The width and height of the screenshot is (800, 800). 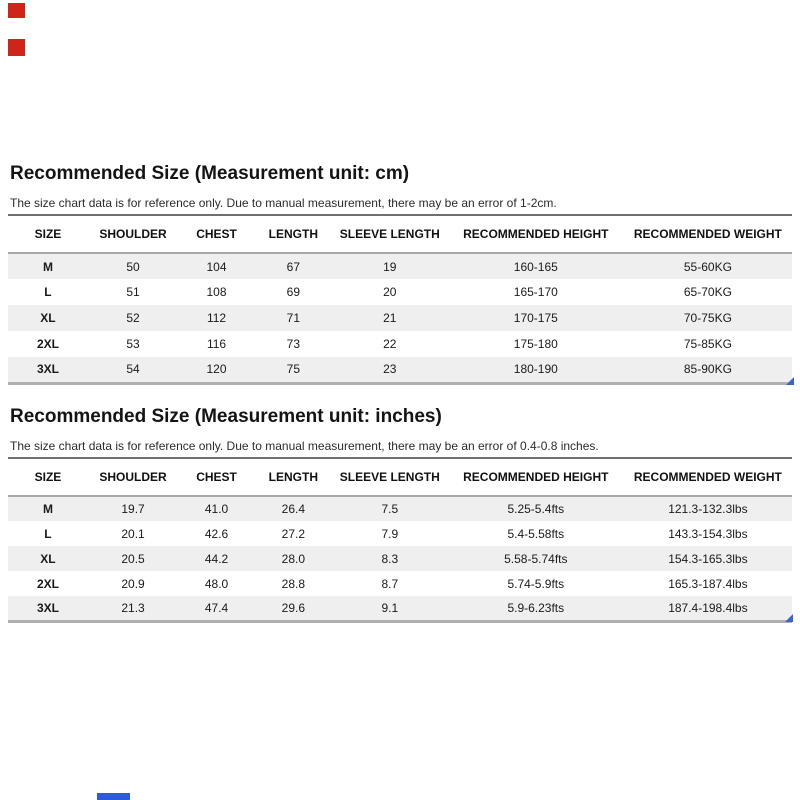 I want to click on value-cell: 21, so click(x=390, y=318).